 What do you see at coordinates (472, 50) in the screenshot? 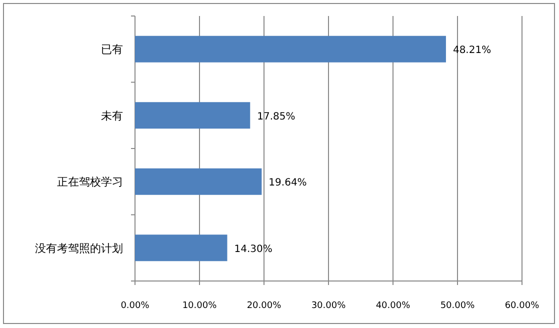
I see `data-label: 48.21%` at bounding box center [472, 50].